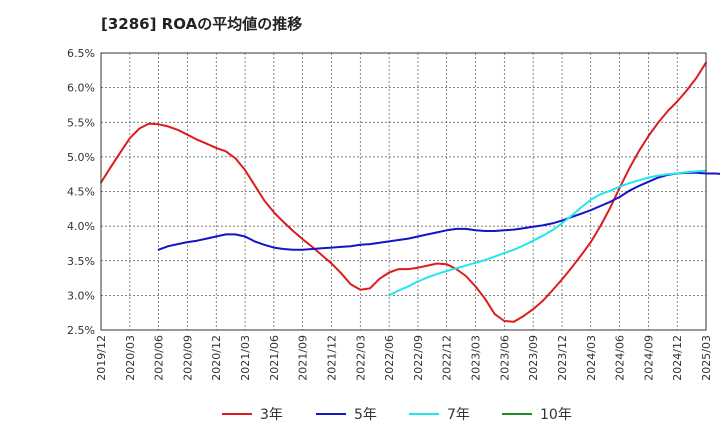 The image size is (720, 440). What do you see at coordinates (81, 53) in the screenshot?
I see `y-tick-label: 6.5%` at bounding box center [81, 53].